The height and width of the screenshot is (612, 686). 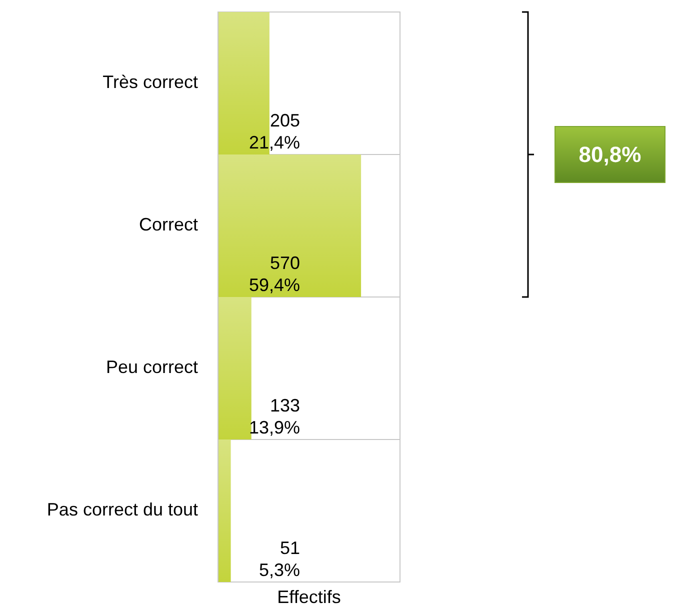 I want to click on y-tick-label: Peu correct, so click(x=152, y=367).